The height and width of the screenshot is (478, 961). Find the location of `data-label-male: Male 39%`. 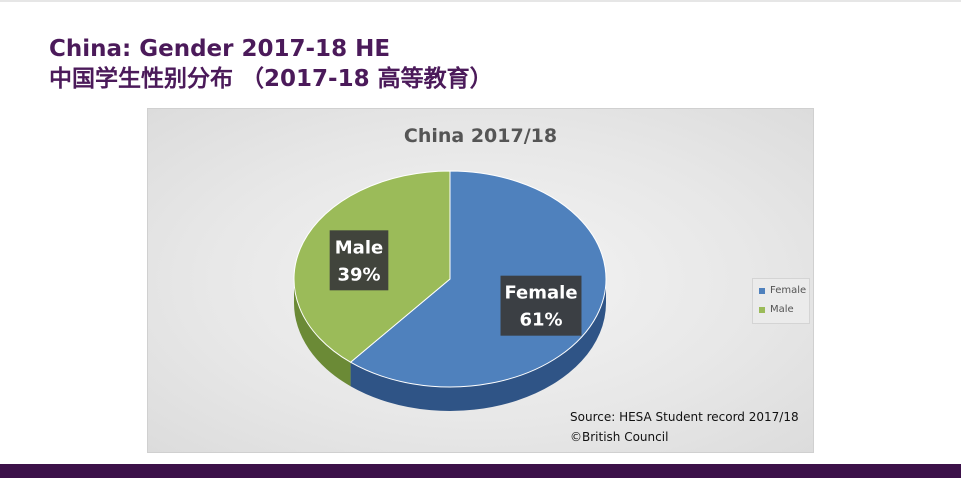

data-label-male: Male 39% is located at coordinates (359, 260).